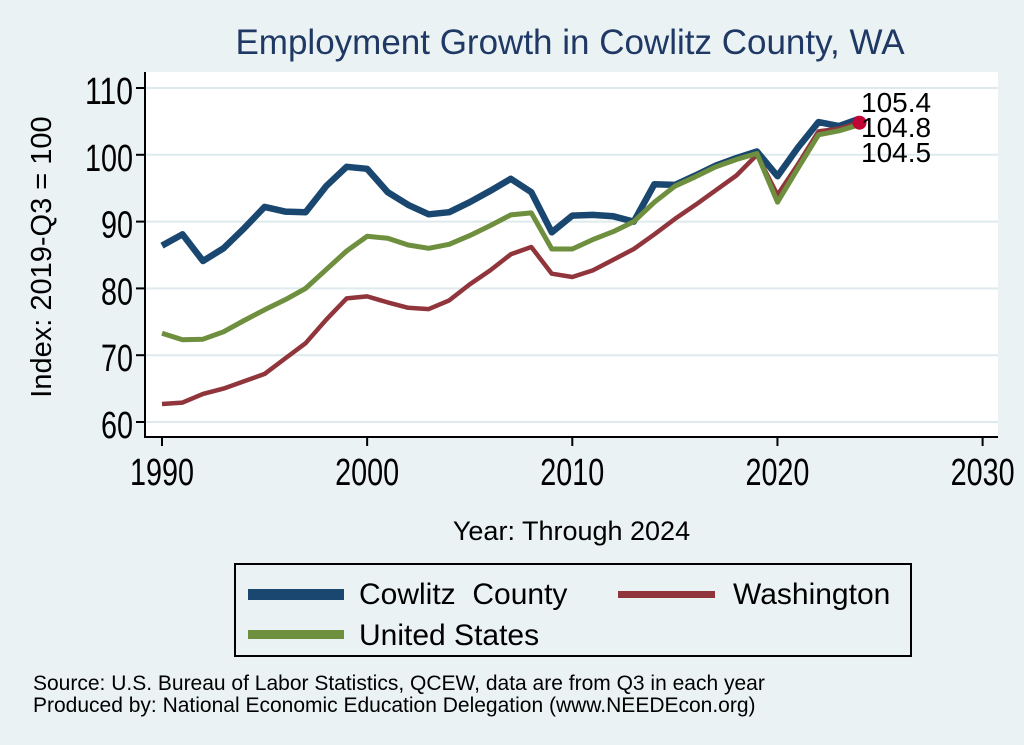 The height and width of the screenshot is (745, 1024). Describe the element at coordinates (367, 473) in the screenshot. I see `x-tick-label: 2000` at that location.